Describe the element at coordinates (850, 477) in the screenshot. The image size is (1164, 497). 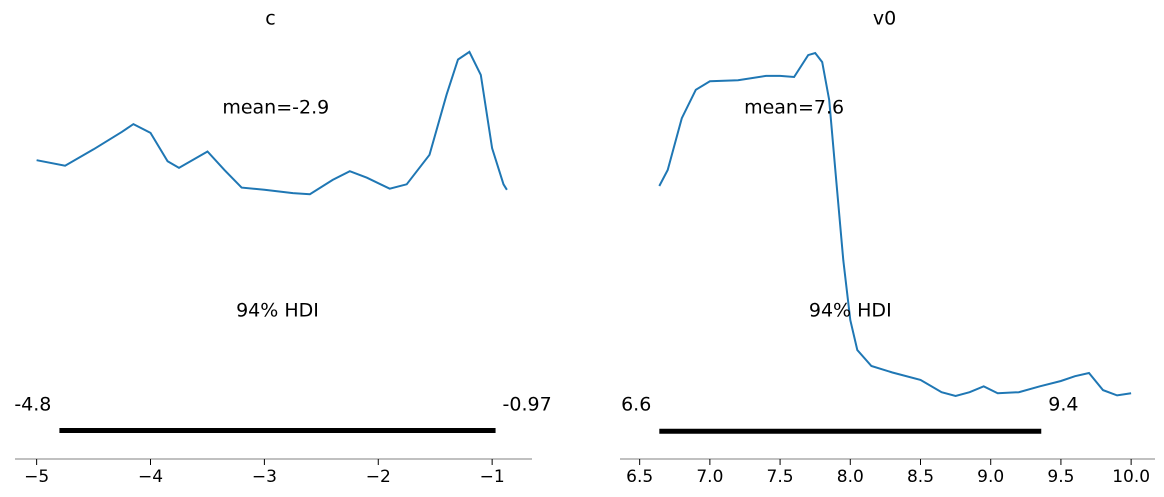
I see `x-tick-label: 8.0` at that location.